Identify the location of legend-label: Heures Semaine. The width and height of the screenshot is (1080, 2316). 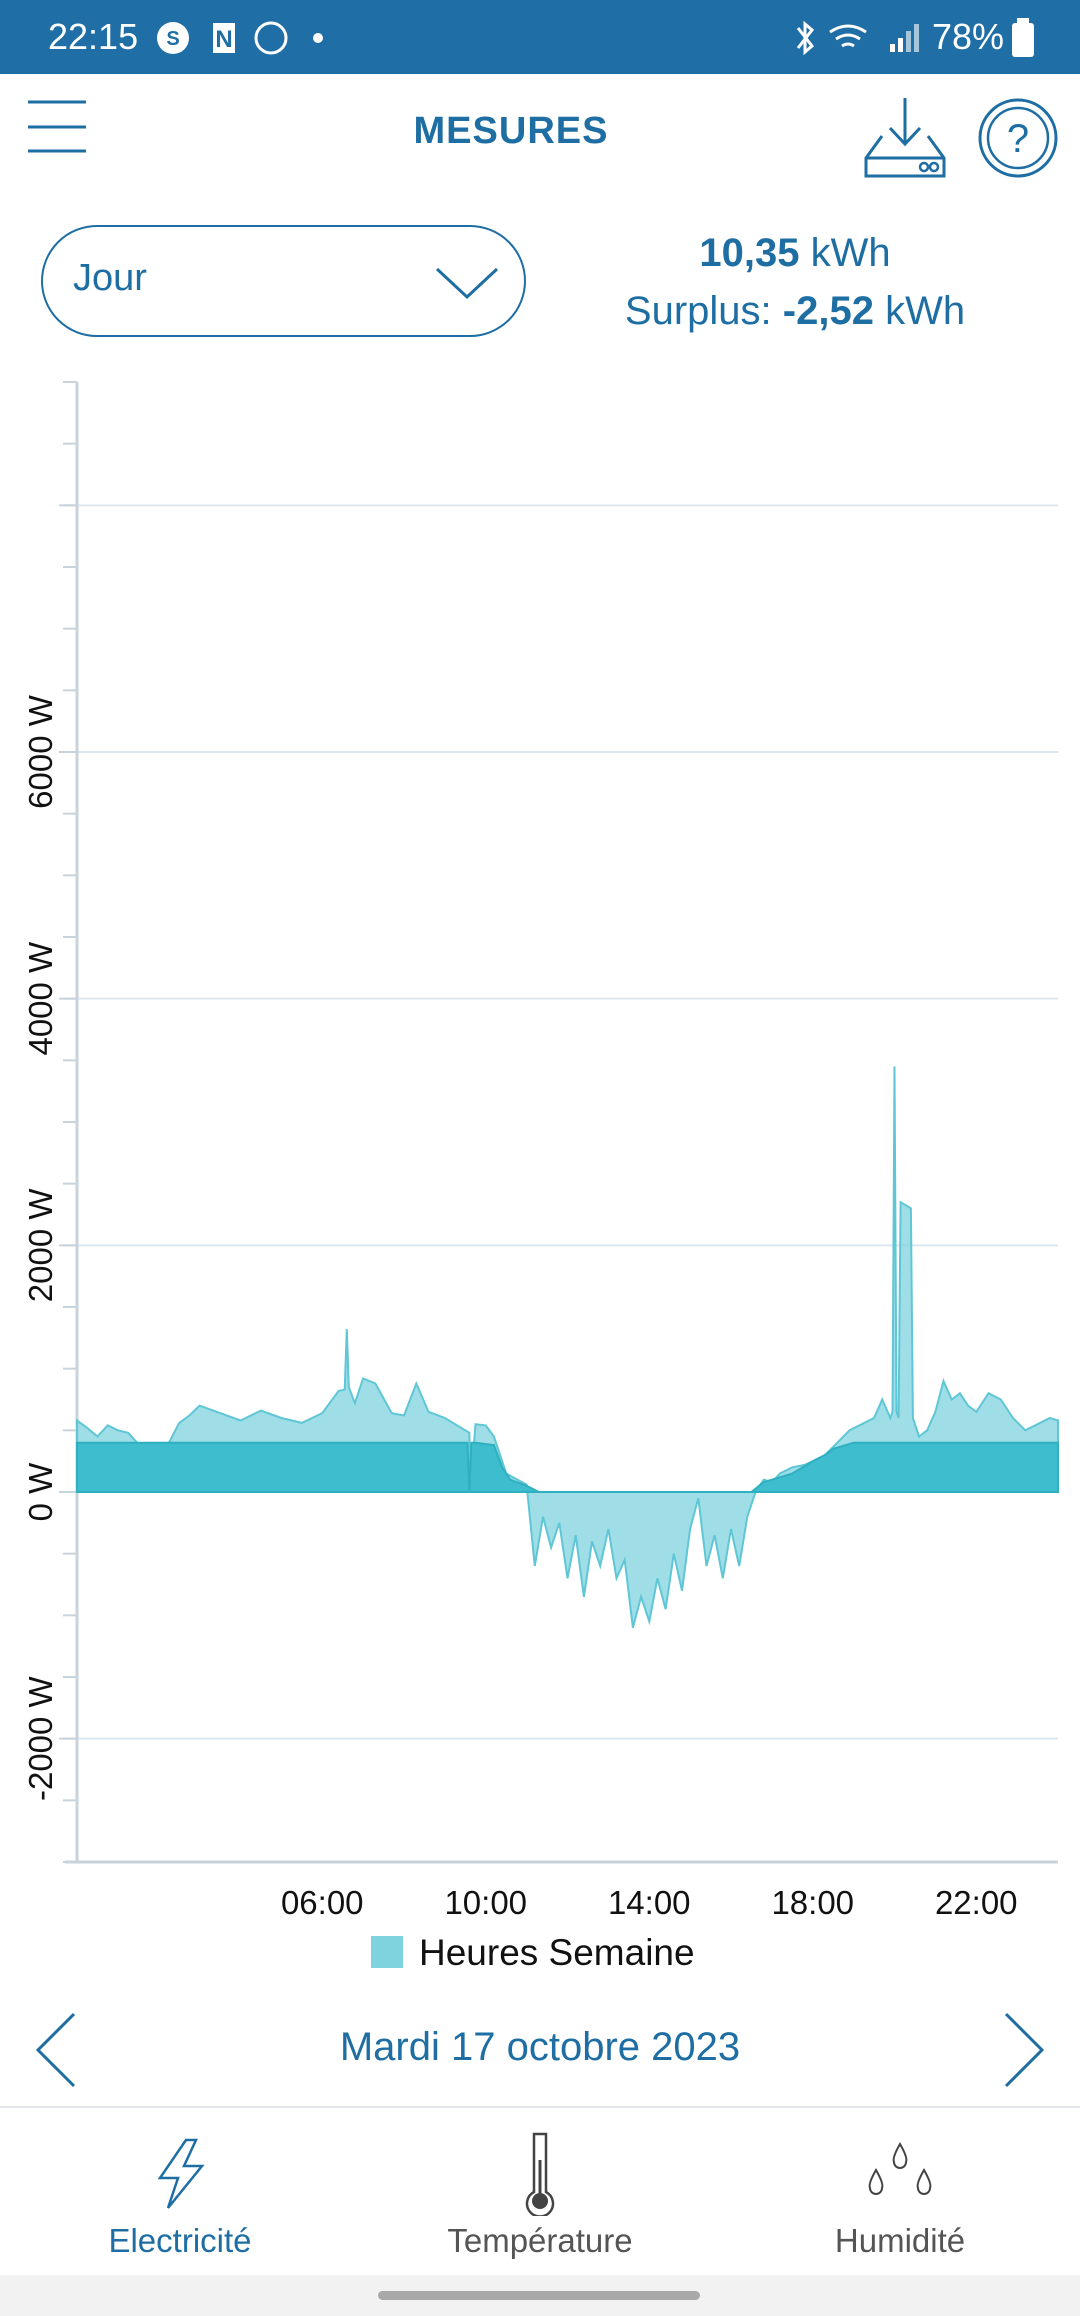
(557, 1952).